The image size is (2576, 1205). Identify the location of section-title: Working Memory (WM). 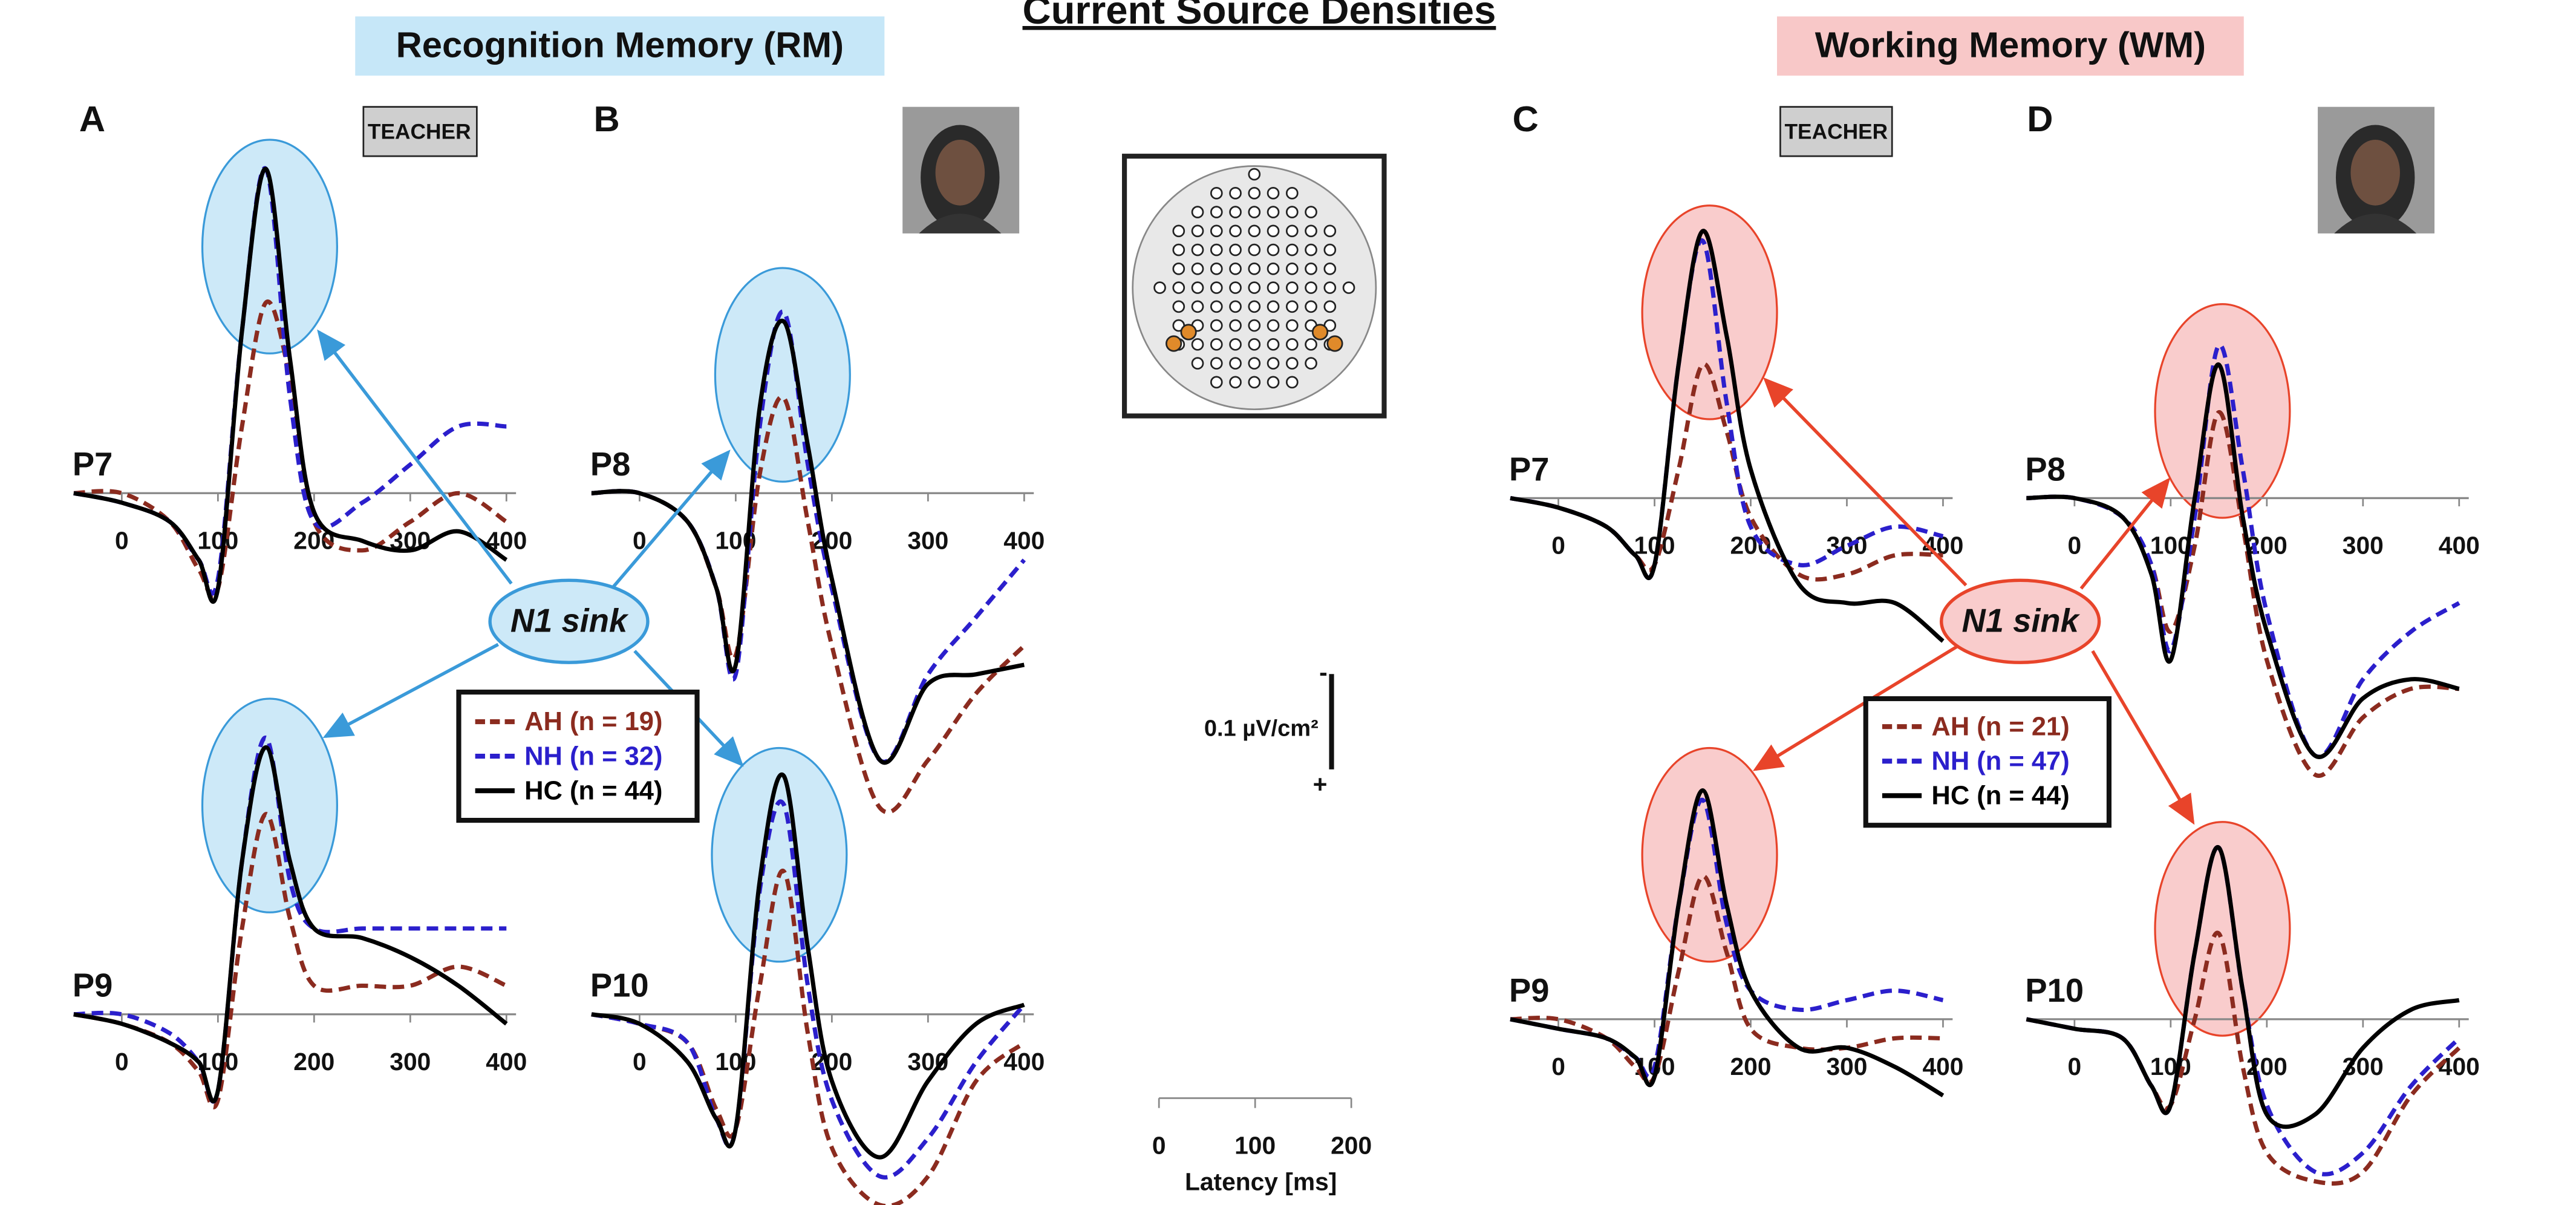
(2010, 45).